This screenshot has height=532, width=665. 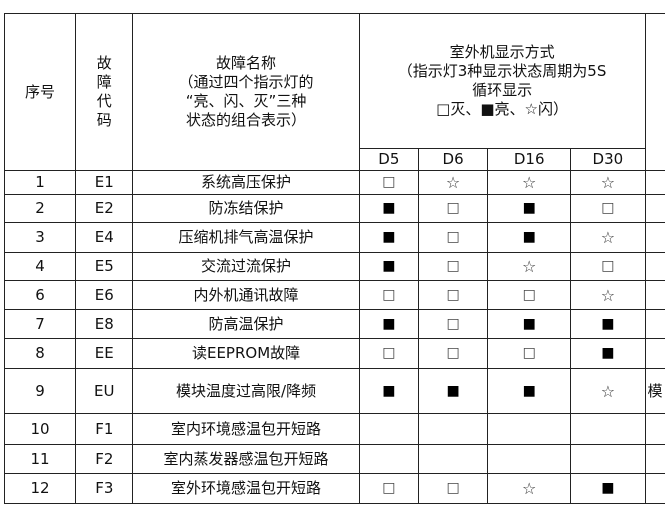 What do you see at coordinates (104, 92) in the screenshot?
I see `header-code: 故 障 代 码` at bounding box center [104, 92].